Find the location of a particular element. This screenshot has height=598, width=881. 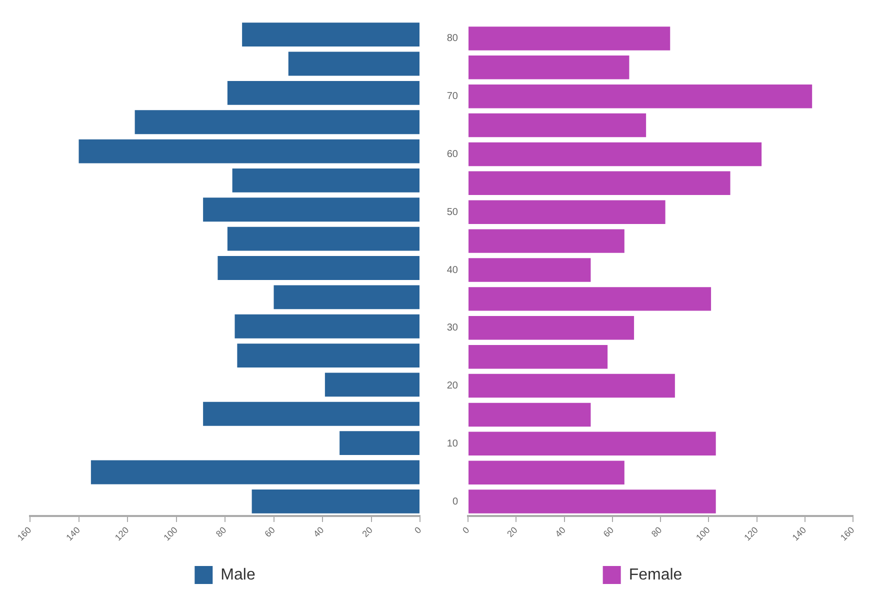

y-tick-label: 20 is located at coordinates (452, 386).